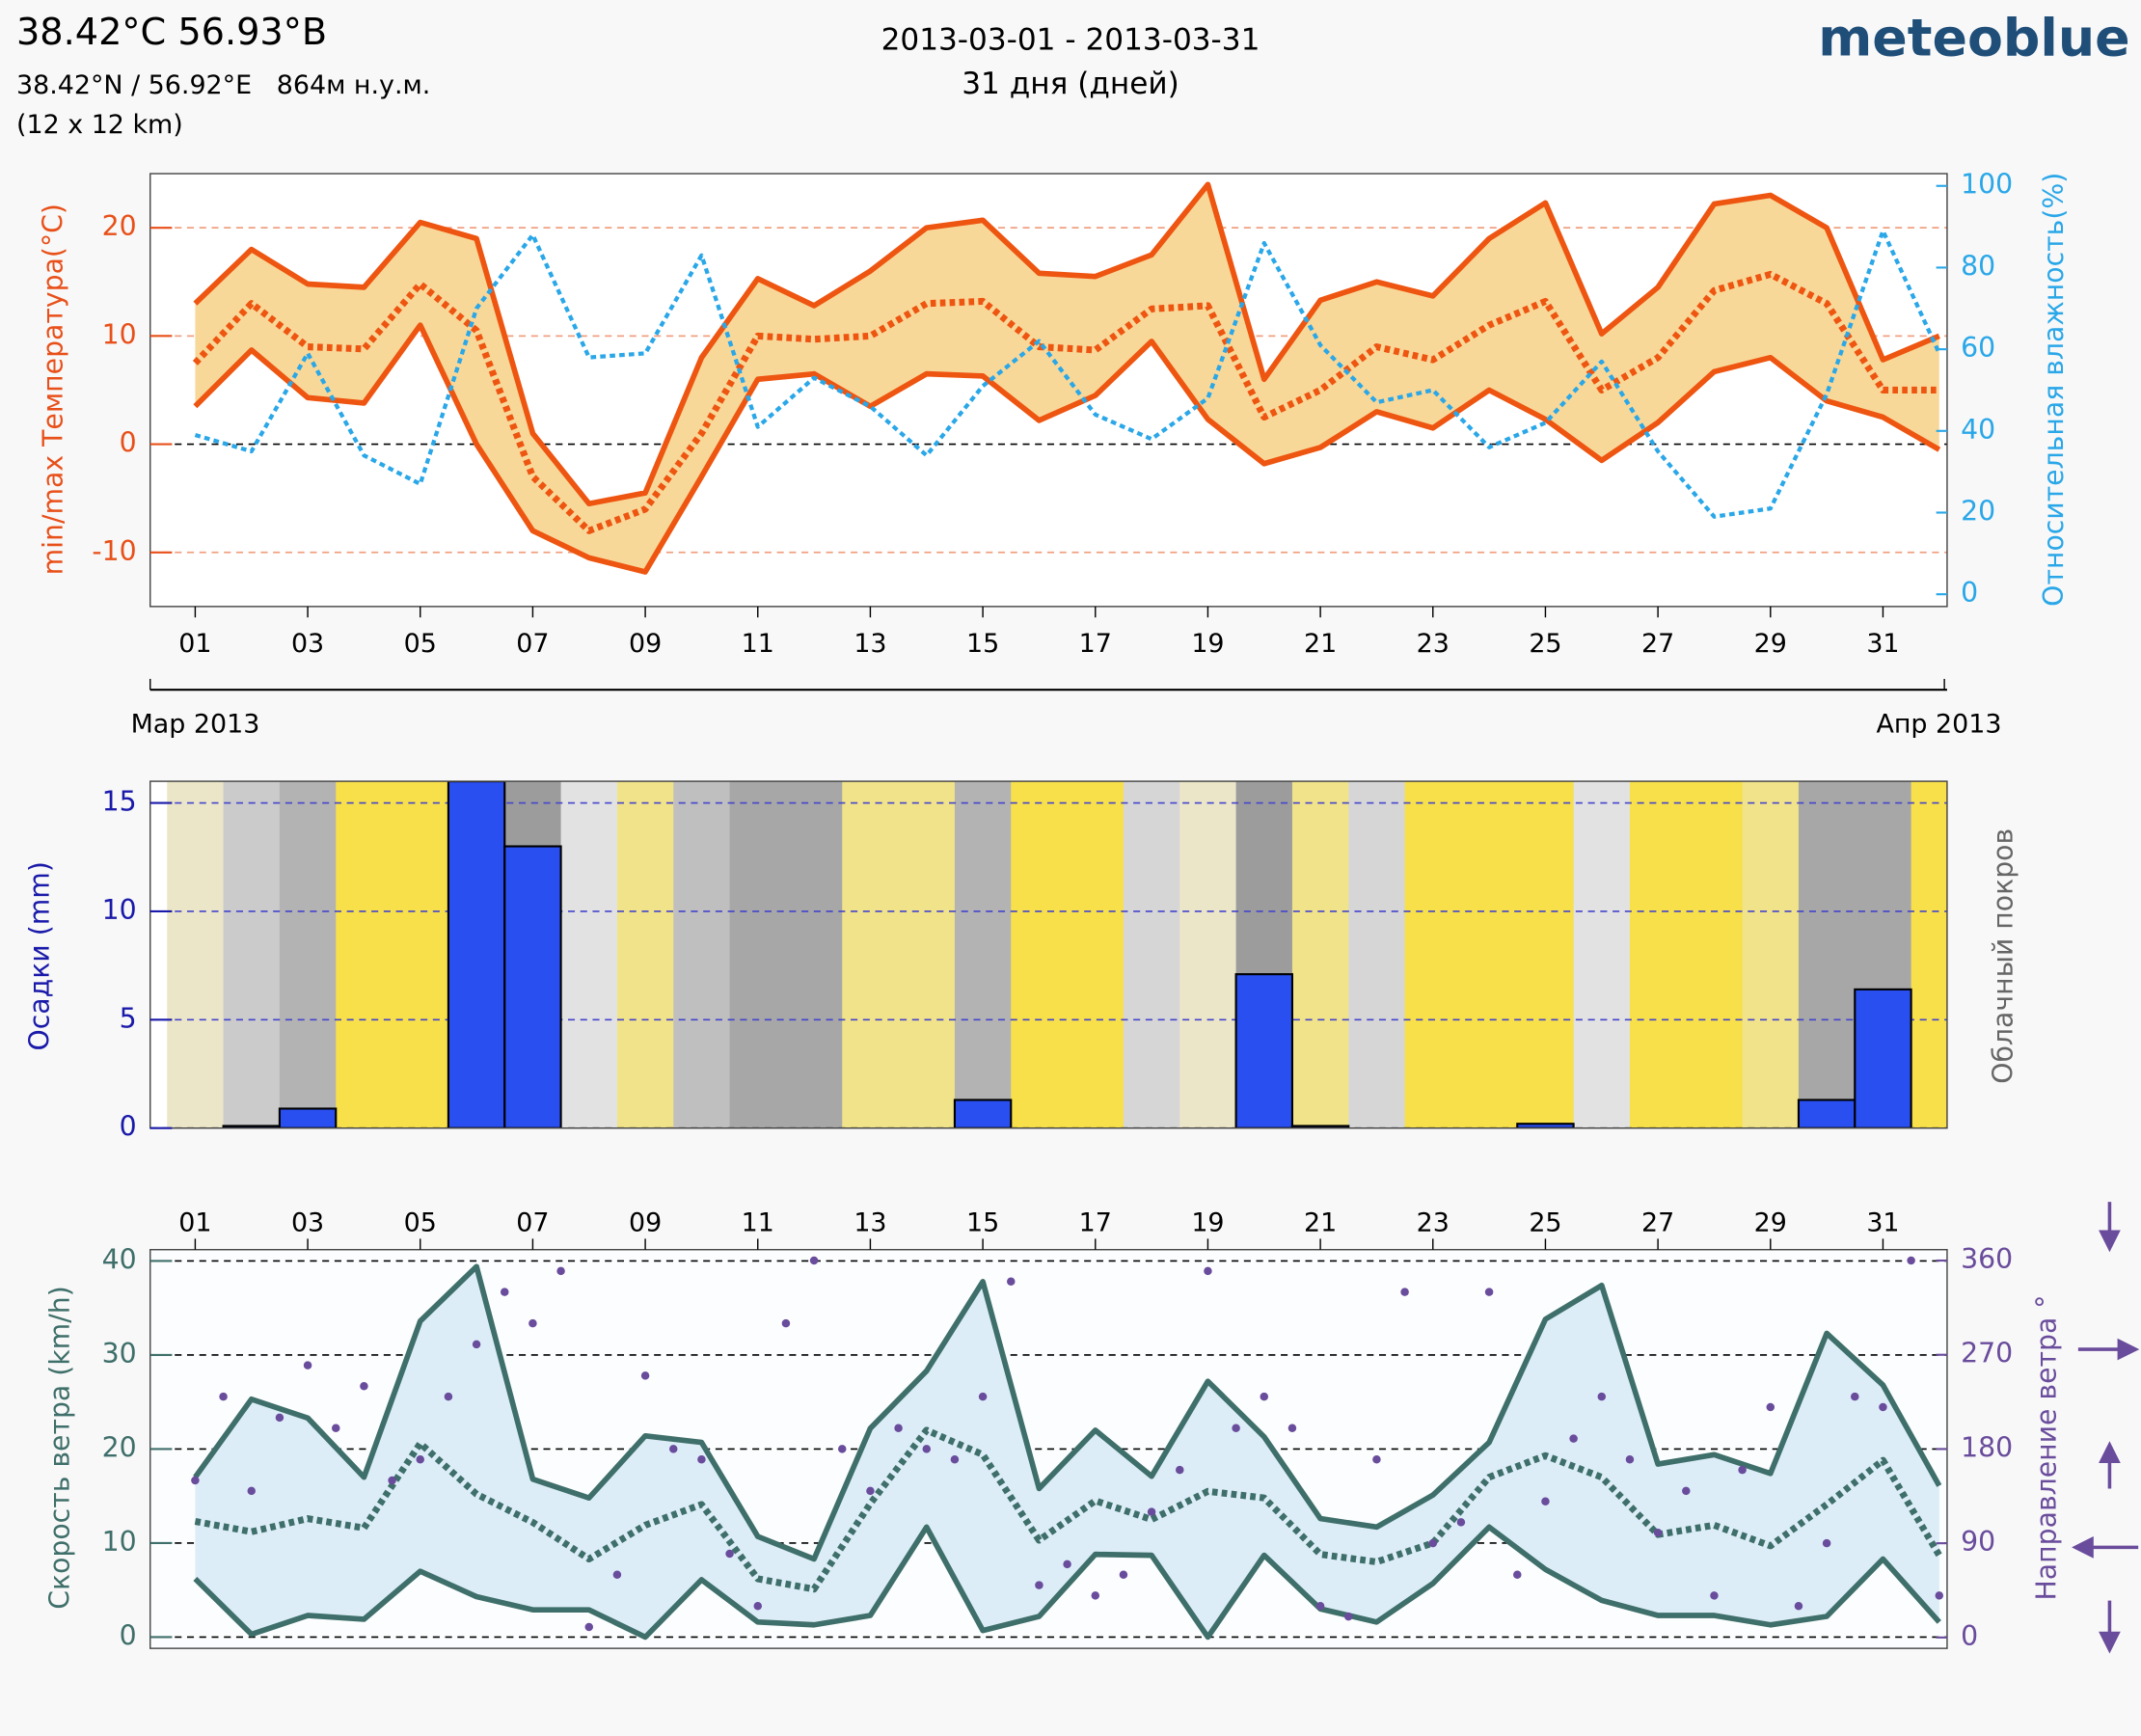 This screenshot has width=2141, height=1736. I want to click on y-tick-label: -10, so click(114, 551).